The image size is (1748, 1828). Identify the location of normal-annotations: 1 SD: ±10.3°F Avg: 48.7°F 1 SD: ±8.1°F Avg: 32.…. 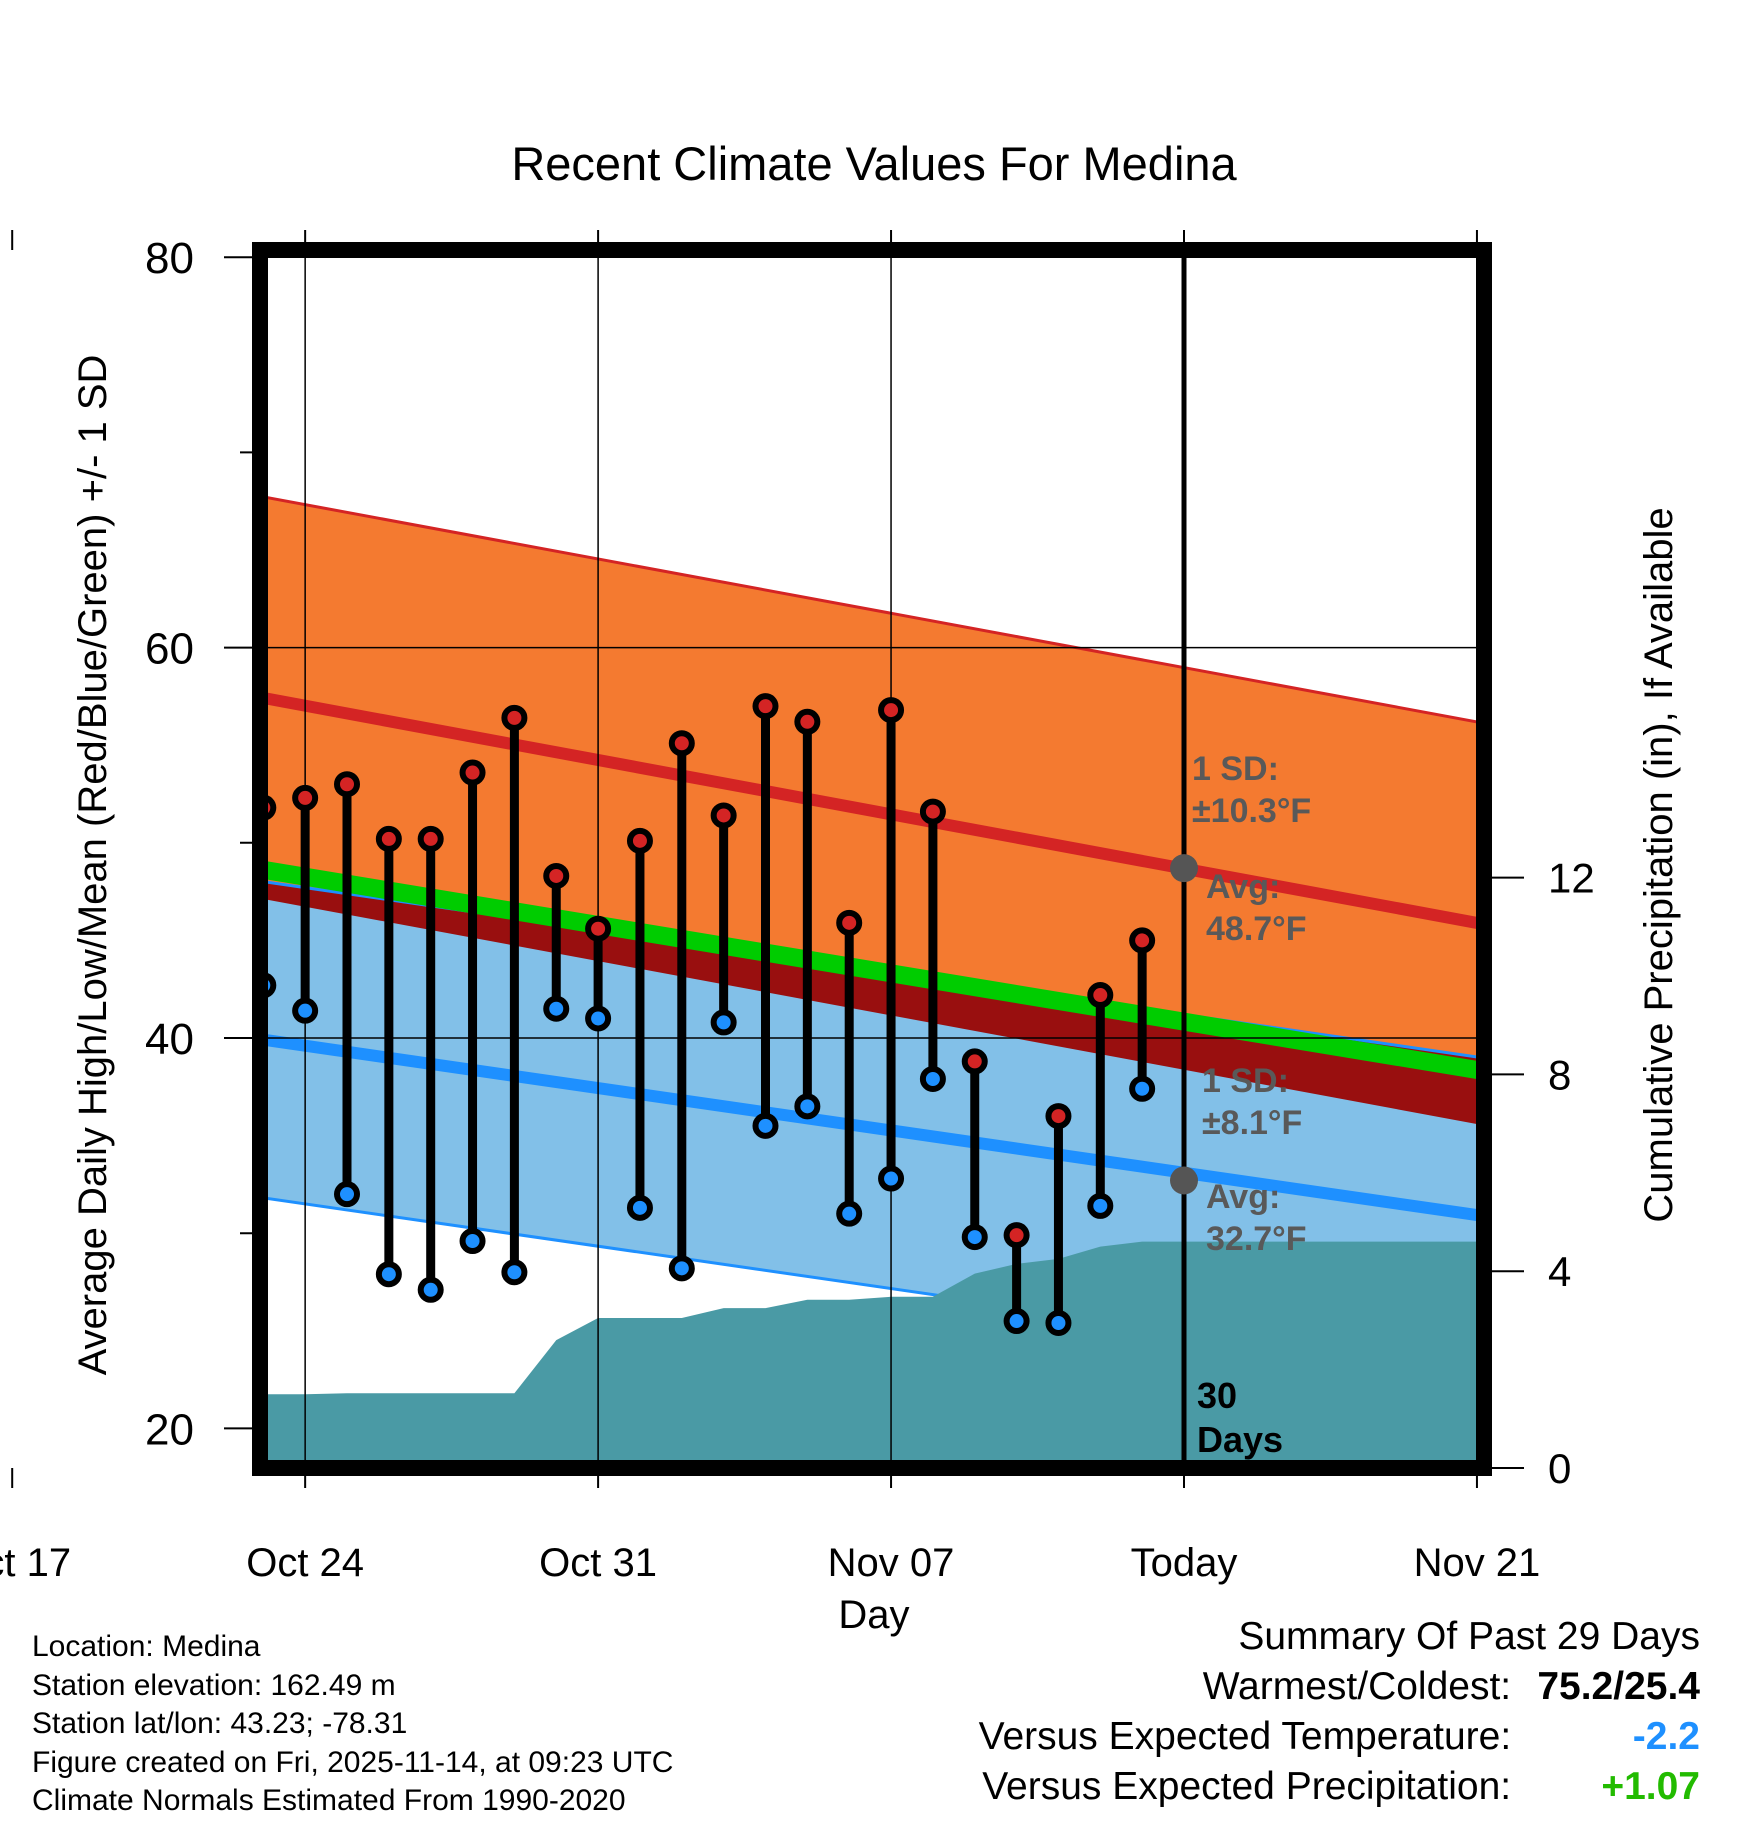
(1240, 1105).